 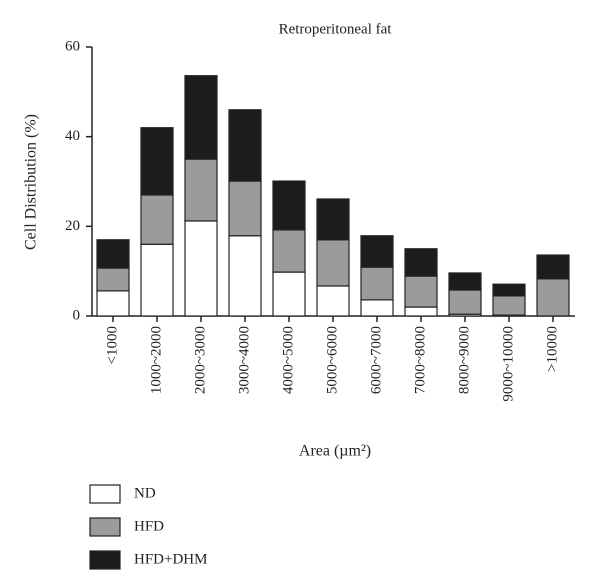 What do you see at coordinates (200, 360) in the screenshot?
I see `x-tick-label: 2000~3000` at bounding box center [200, 360].